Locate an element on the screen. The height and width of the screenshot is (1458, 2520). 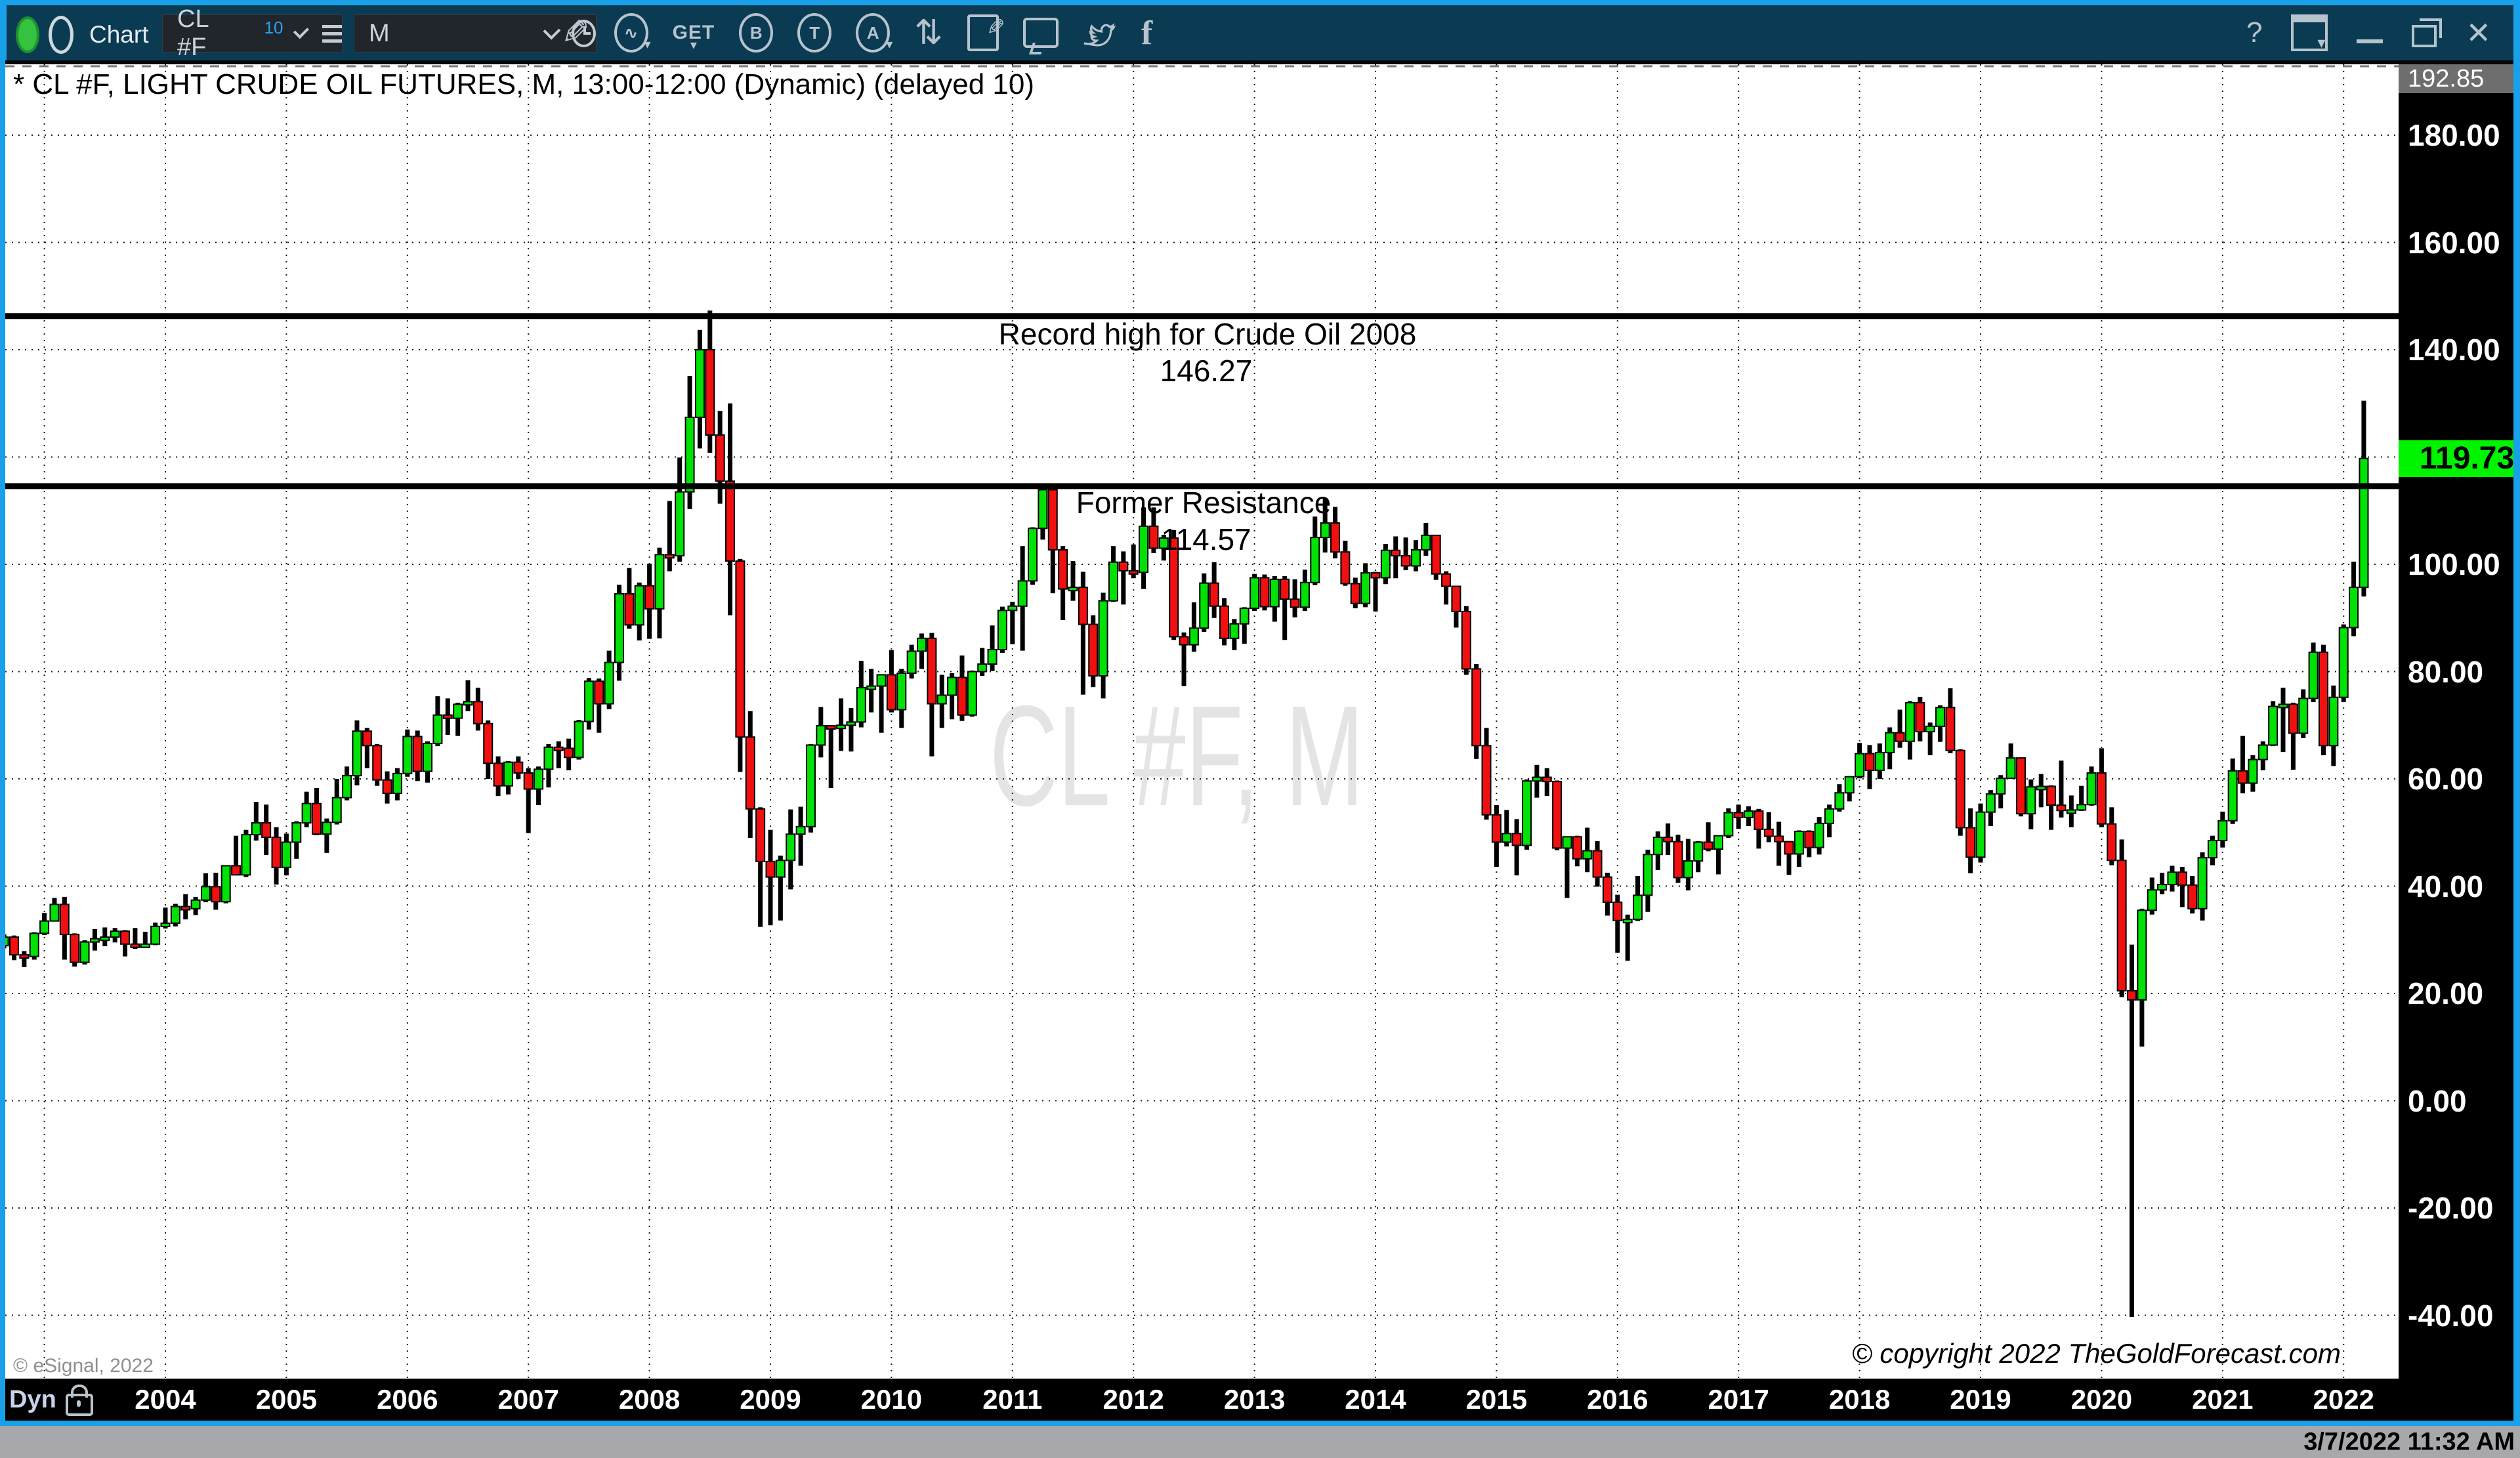
facebook-icon: f is located at coordinates (1147, 33).